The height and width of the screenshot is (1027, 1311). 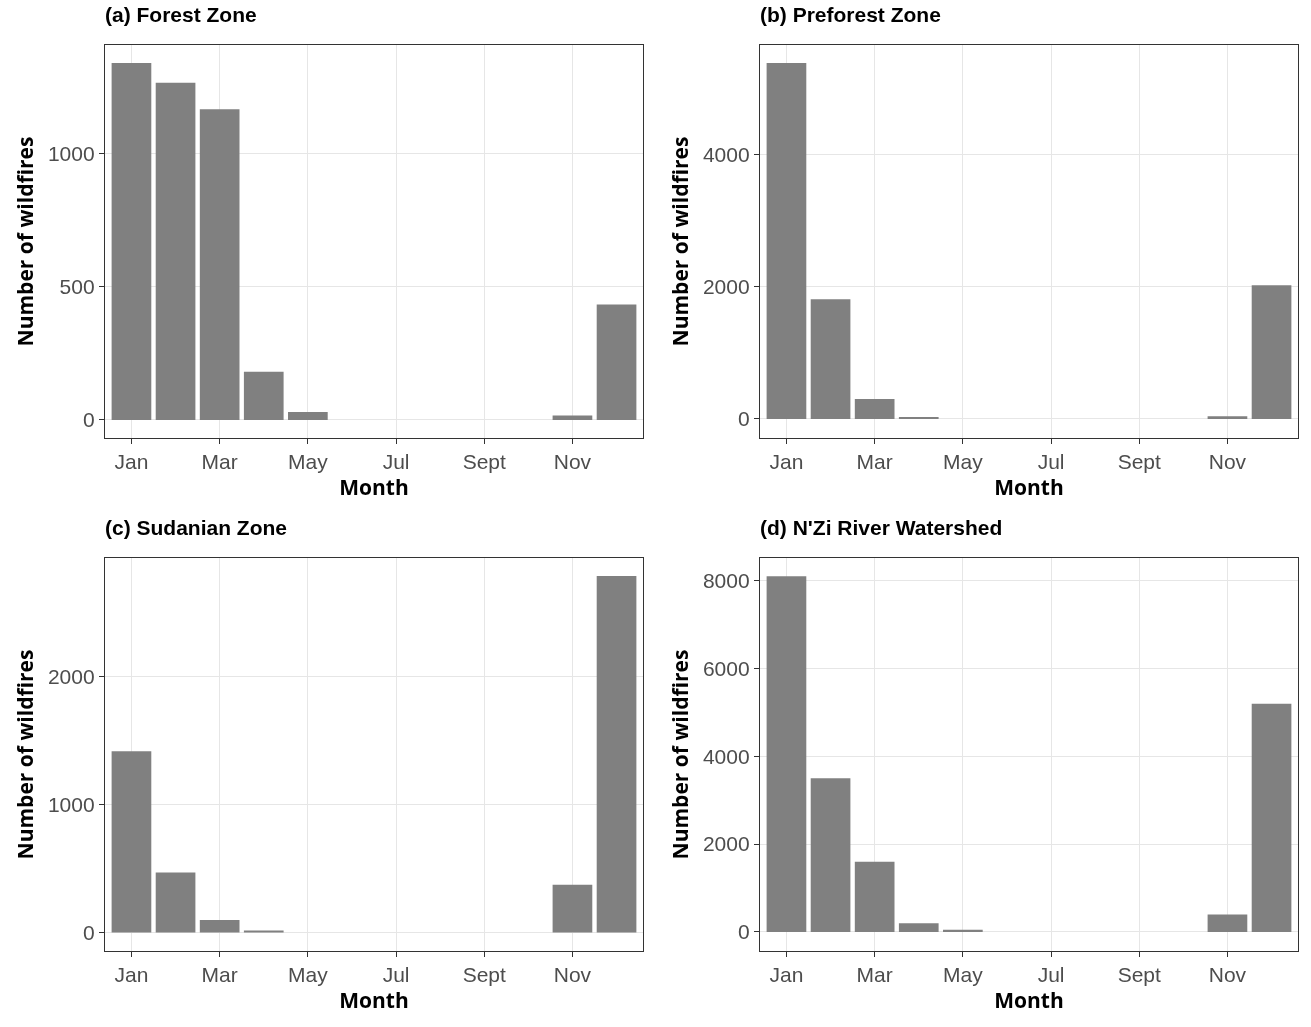 I want to click on chart-title: (c) Sudanian Zone, so click(x=196, y=528).